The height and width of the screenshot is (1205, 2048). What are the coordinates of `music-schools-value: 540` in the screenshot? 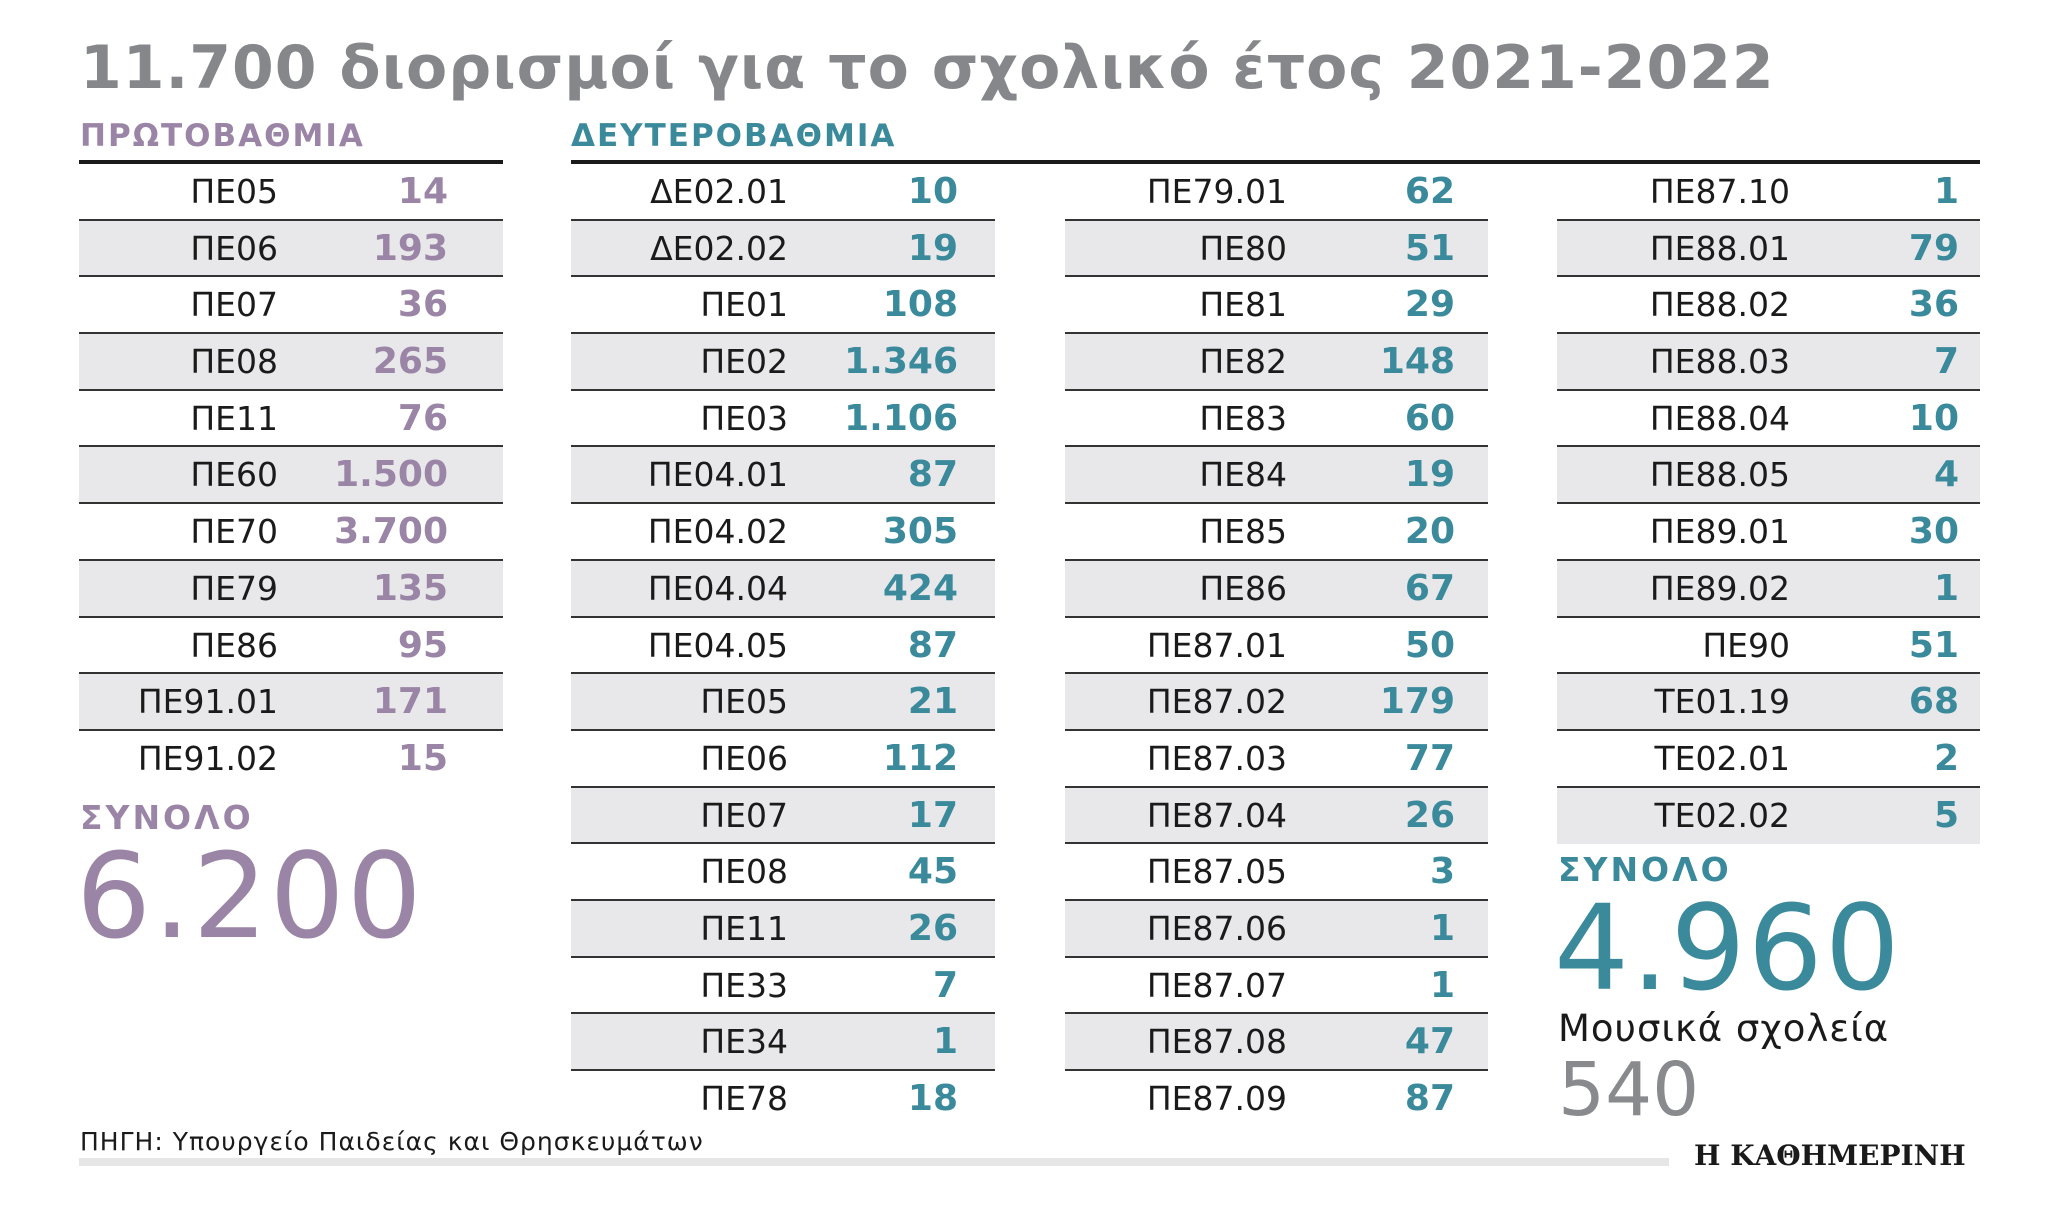 It's located at (1629, 1090).